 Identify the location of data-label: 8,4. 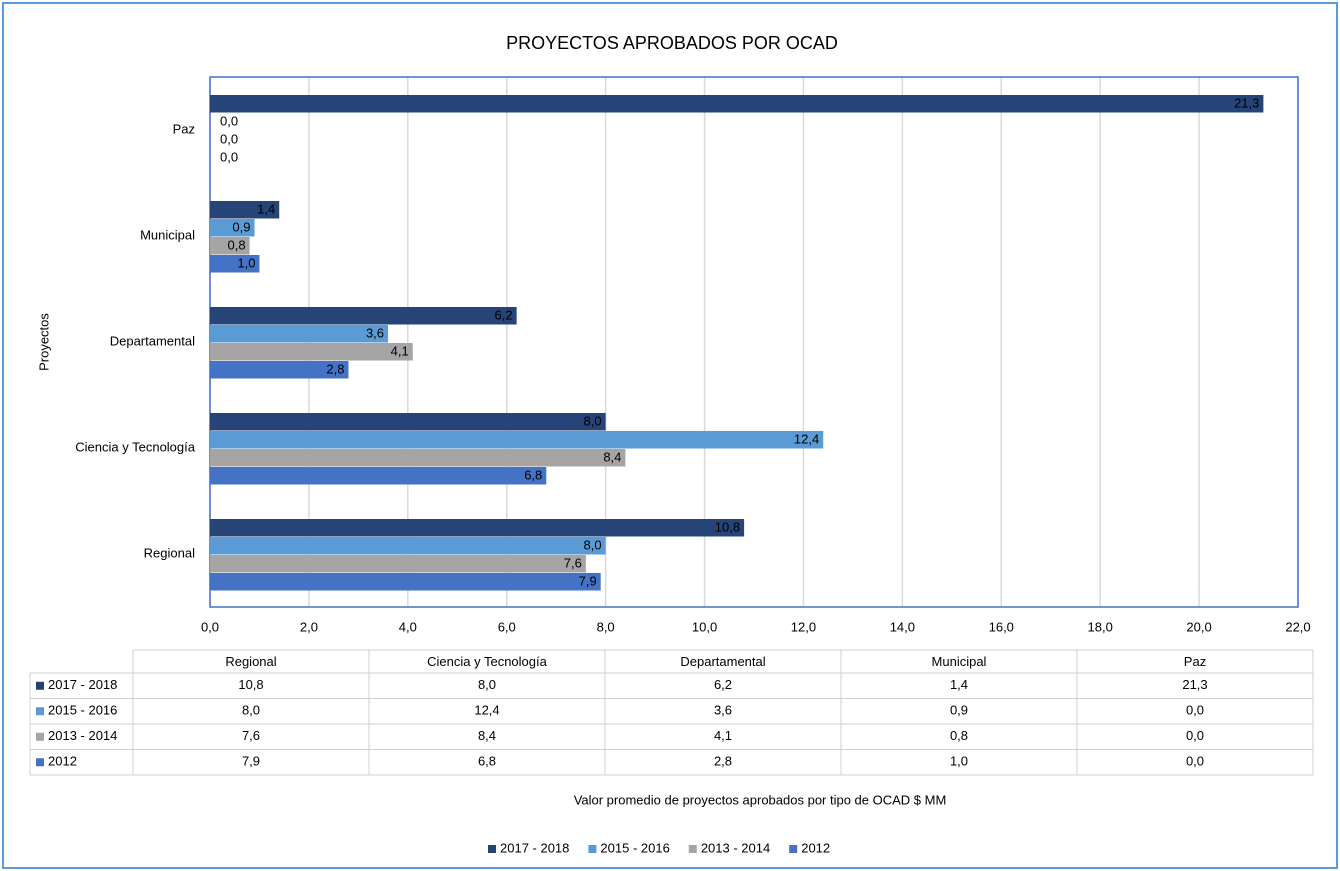
(612, 456).